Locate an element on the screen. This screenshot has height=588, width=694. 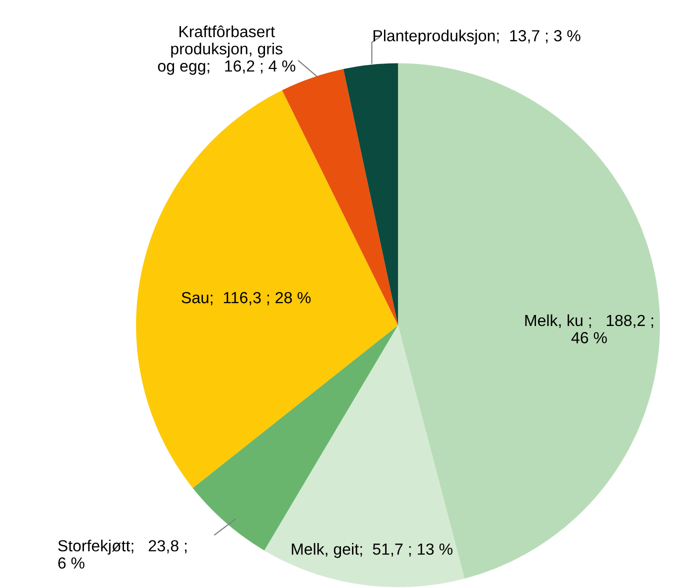
slice-label: Melk, geit; 51,7 ; 13 % is located at coordinates (372, 550).